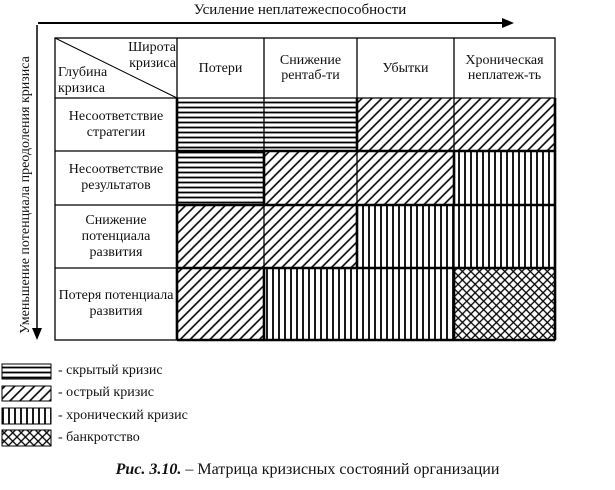  I want to click on corner-depth-label: Глубина кризиса, so click(83, 80).